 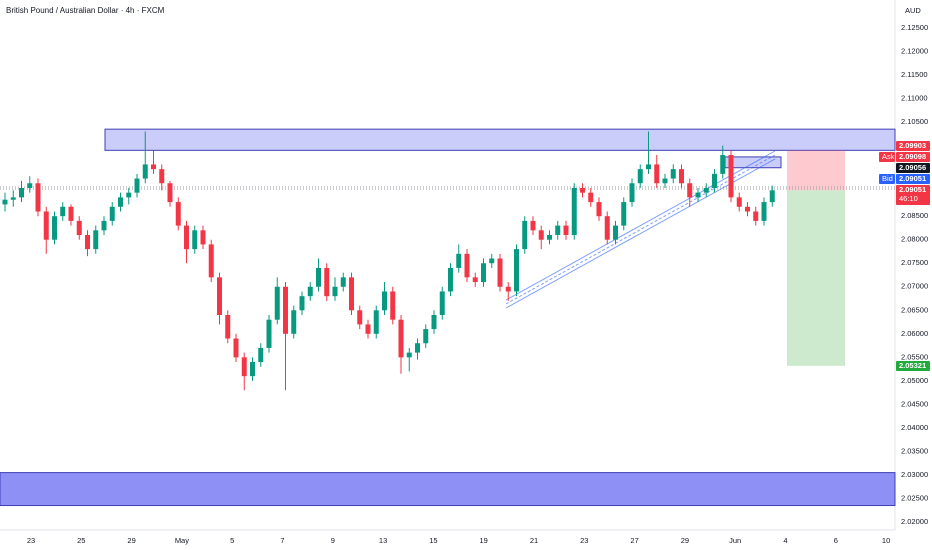 What do you see at coordinates (735, 540) in the screenshot?
I see `x-tick-label: Jun` at bounding box center [735, 540].